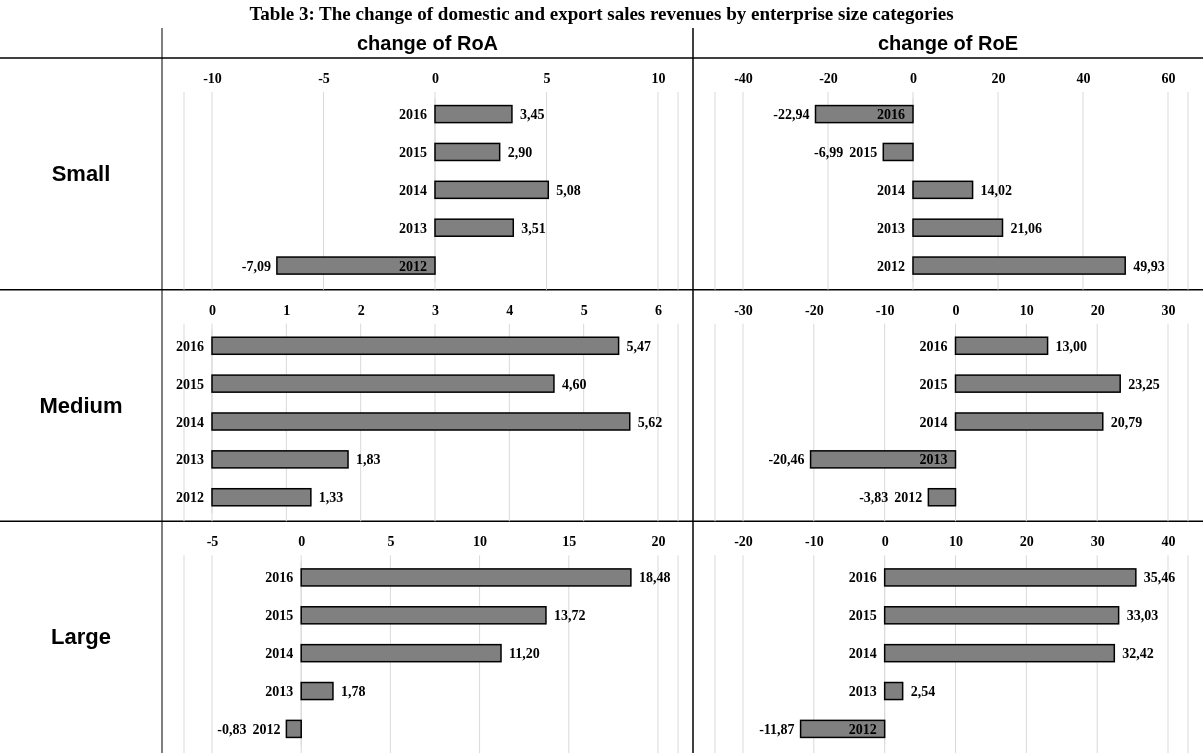 The height and width of the screenshot is (753, 1203). What do you see at coordinates (569, 542) in the screenshot?
I see `x-tick-label: 15` at bounding box center [569, 542].